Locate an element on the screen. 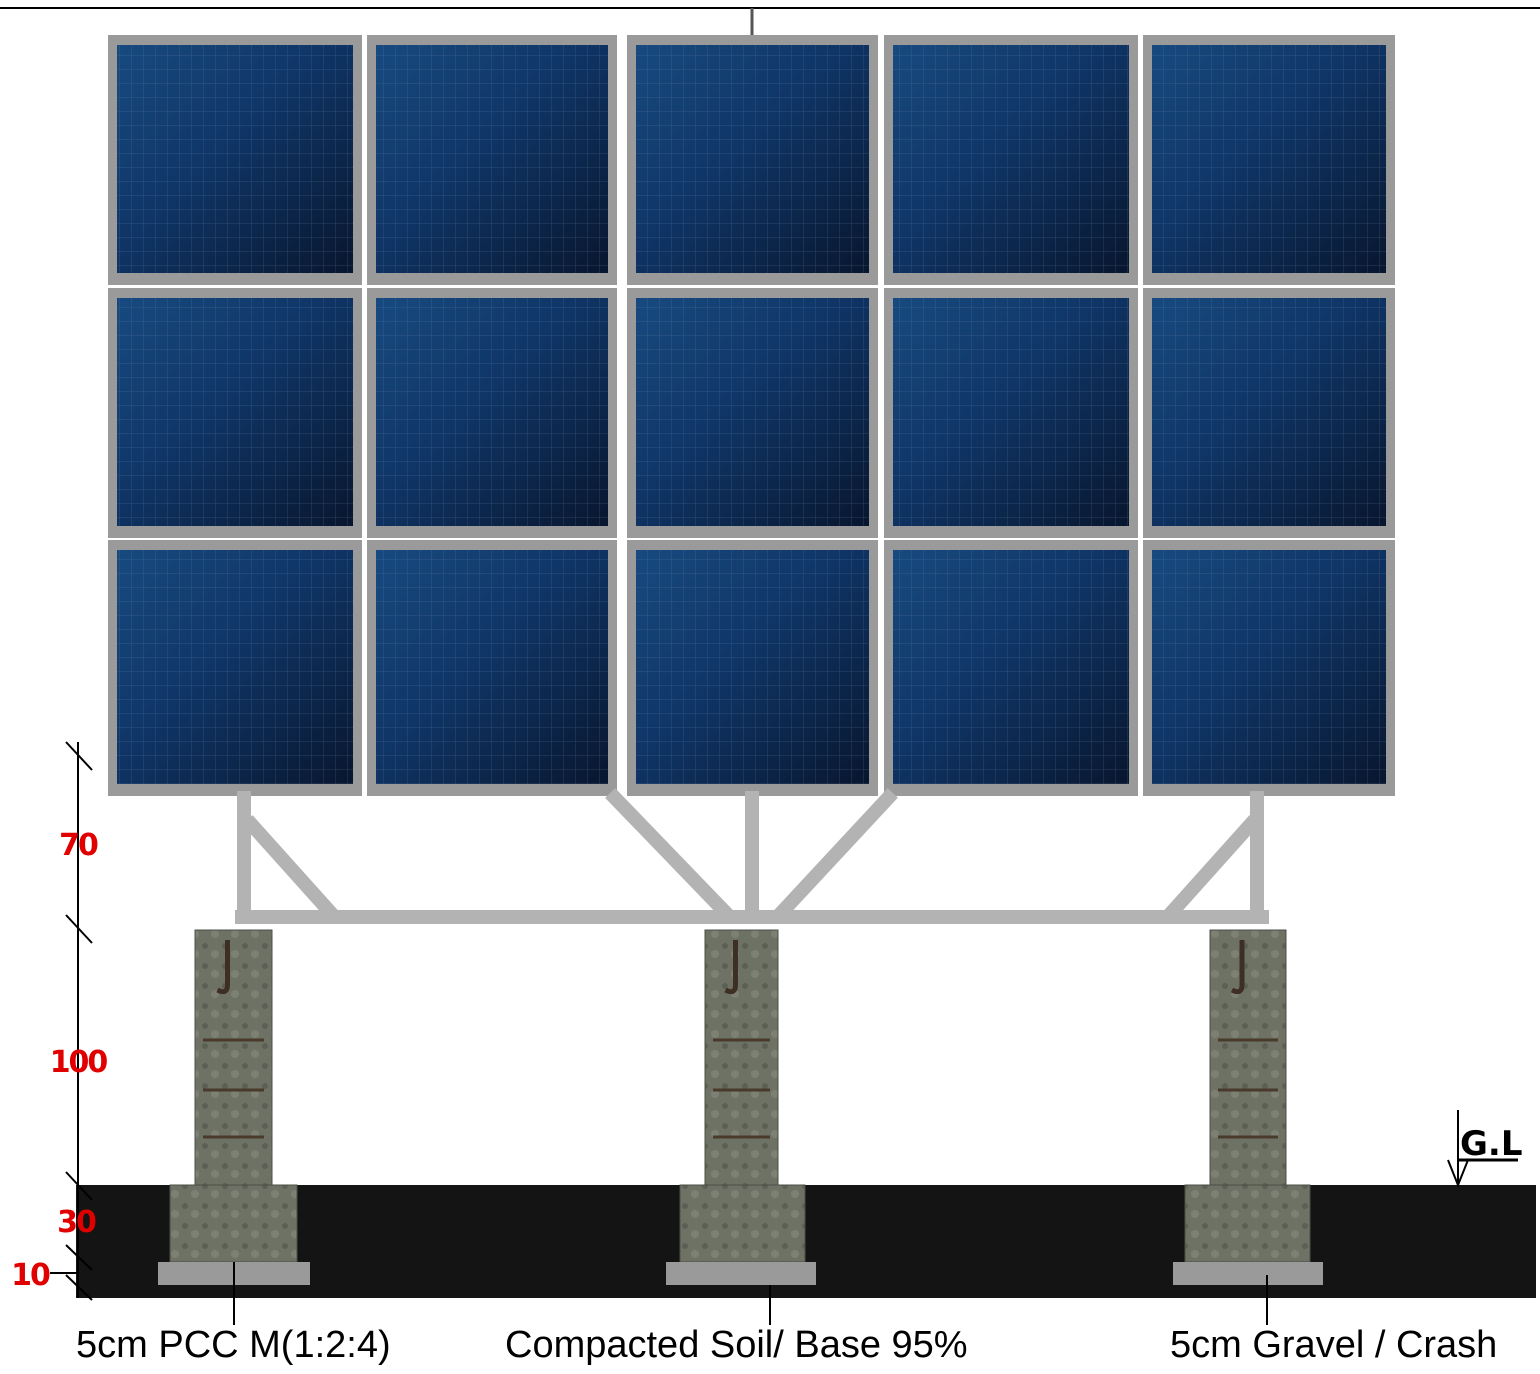 Image resolution: width=1540 pixels, height=1374 pixels. callout: 5cm PCC M(1:2:4) is located at coordinates (233, 1345).